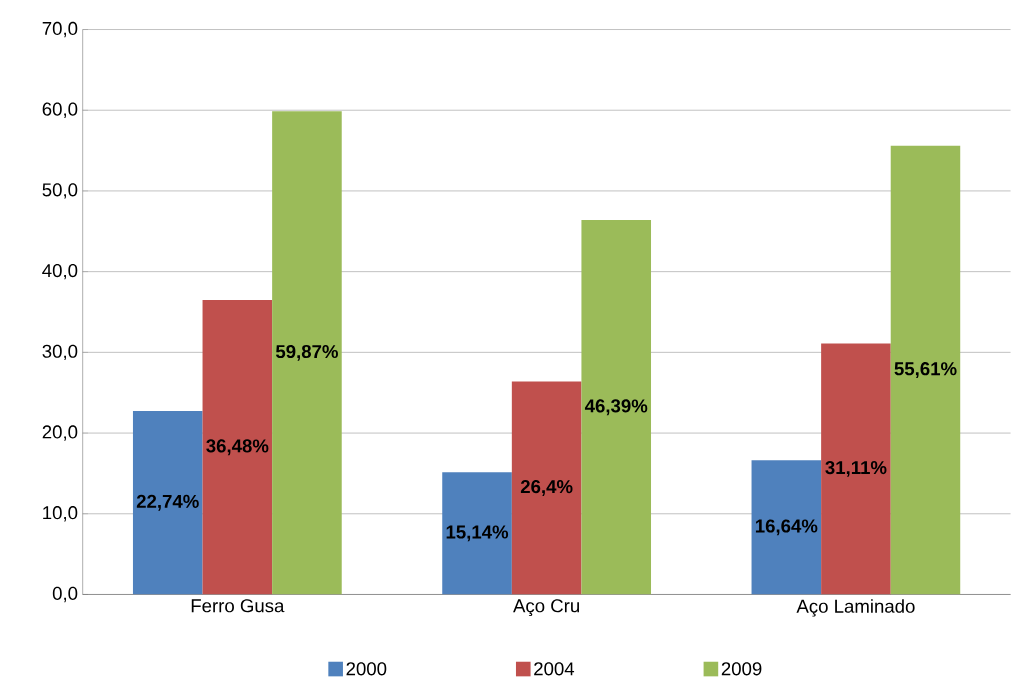 This screenshot has width=1015, height=683. I want to click on data-label: 36,48%, so click(237, 447).